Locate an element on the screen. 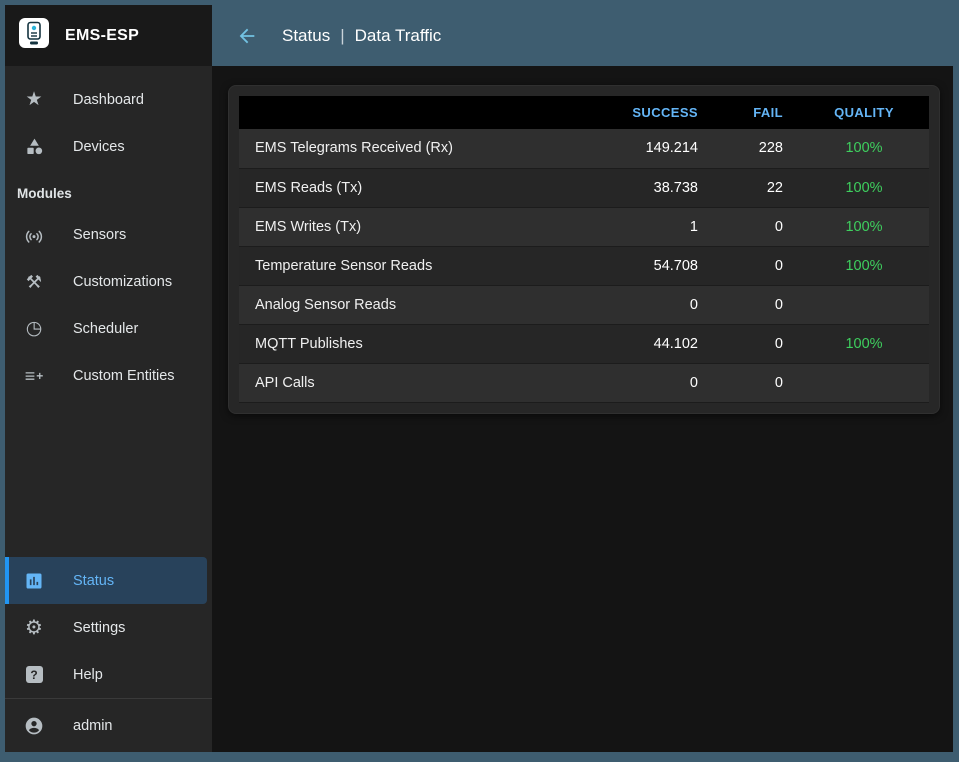 The width and height of the screenshot is (959, 762). app-title: EMS-ESP is located at coordinates (102, 35).